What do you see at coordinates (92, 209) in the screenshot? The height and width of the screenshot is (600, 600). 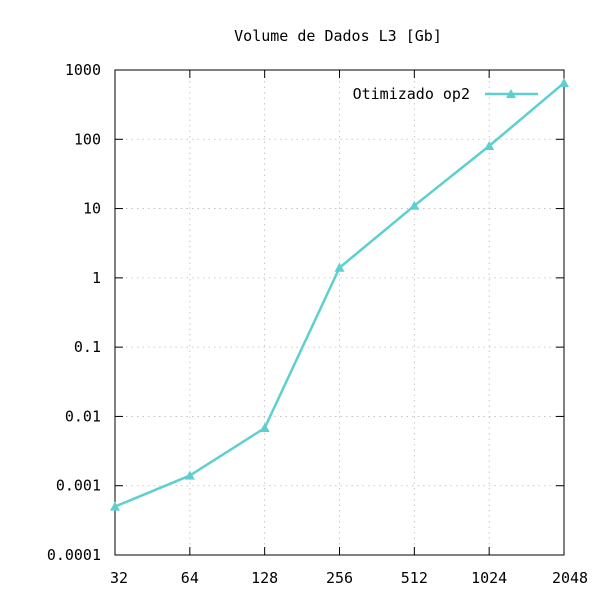 I see `y-tick-label: 10` at bounding box center [92, 209].